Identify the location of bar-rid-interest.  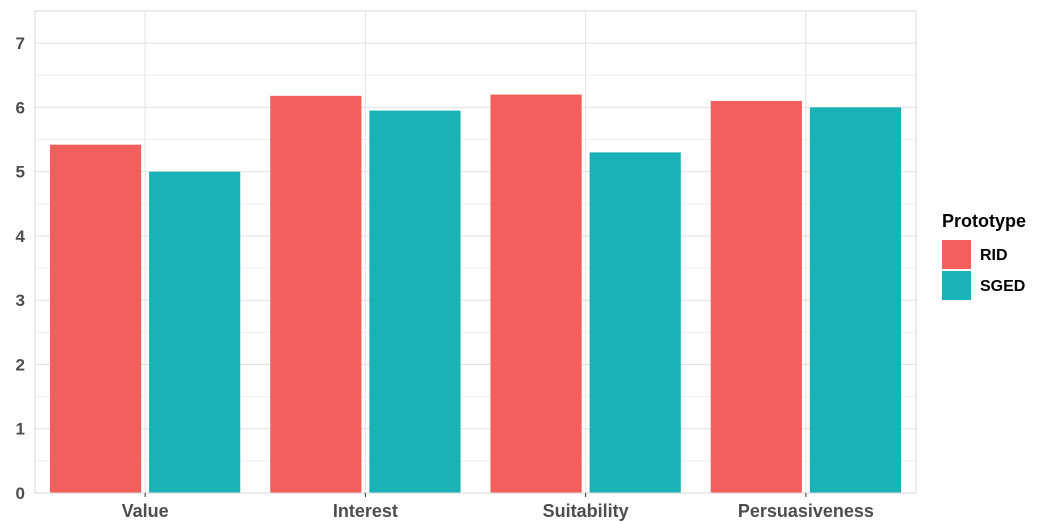
(316, 294).